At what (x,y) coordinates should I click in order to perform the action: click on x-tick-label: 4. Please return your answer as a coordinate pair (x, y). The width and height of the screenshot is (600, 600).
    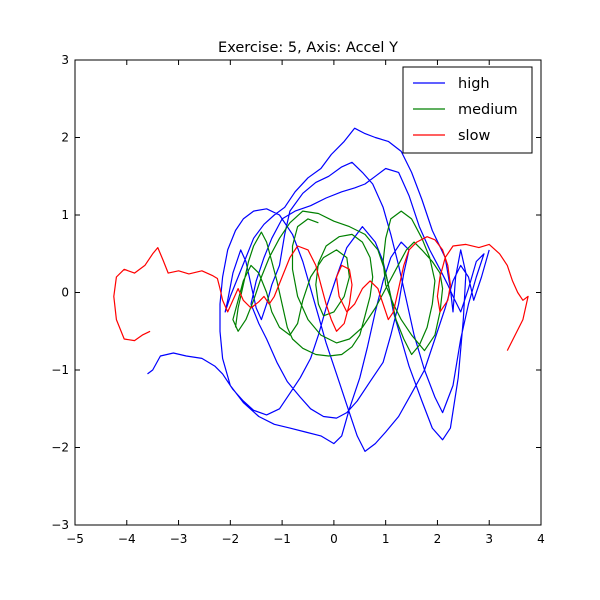
    Looking at the image, I should click on (541, 539).